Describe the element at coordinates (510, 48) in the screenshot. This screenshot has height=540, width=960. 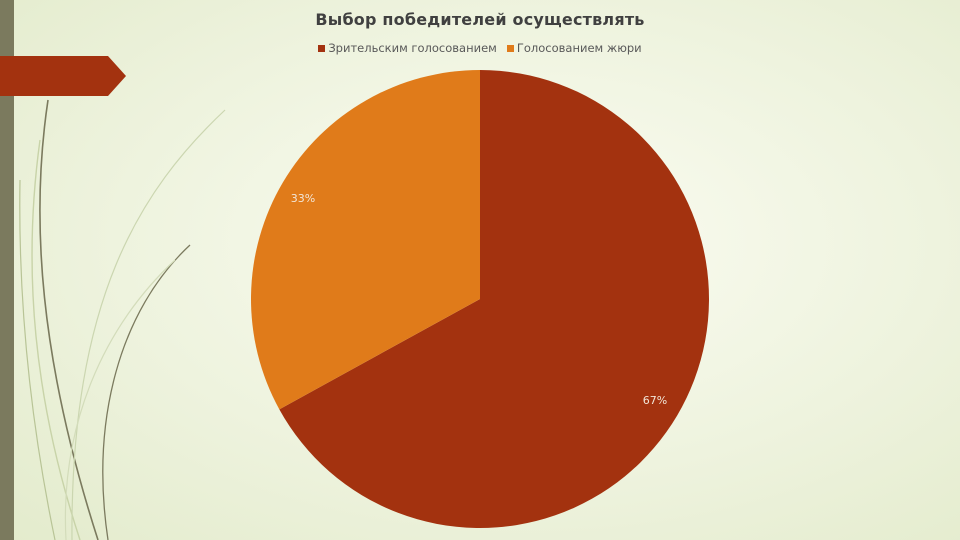
I see `legend-swatch-jury-vote` at that location.